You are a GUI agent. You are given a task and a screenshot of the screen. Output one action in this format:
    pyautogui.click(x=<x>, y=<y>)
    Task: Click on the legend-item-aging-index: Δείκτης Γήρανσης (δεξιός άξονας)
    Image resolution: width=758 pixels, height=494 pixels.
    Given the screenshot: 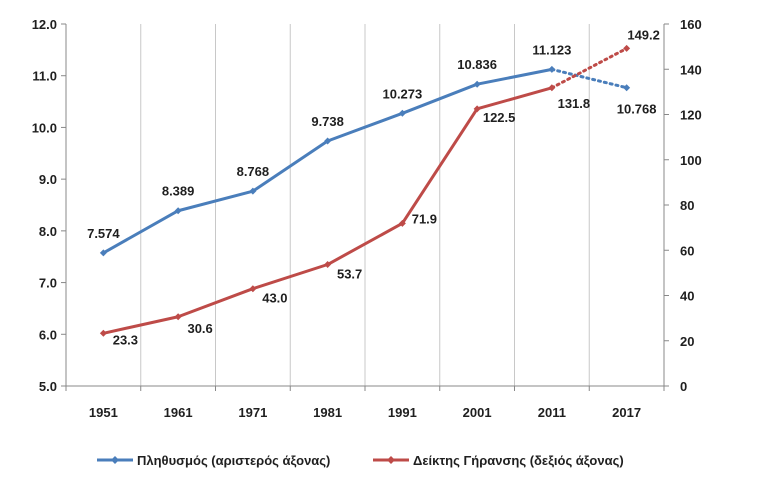 What is the action you would take?
    pyautogui.click(x=498, y=460)
    